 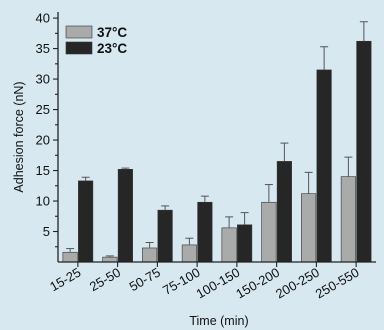 What do you see at coordinates (218, 321) in the screenshot?
I see `x-axis-title: Time (min)` at bounding box center [218, 321].